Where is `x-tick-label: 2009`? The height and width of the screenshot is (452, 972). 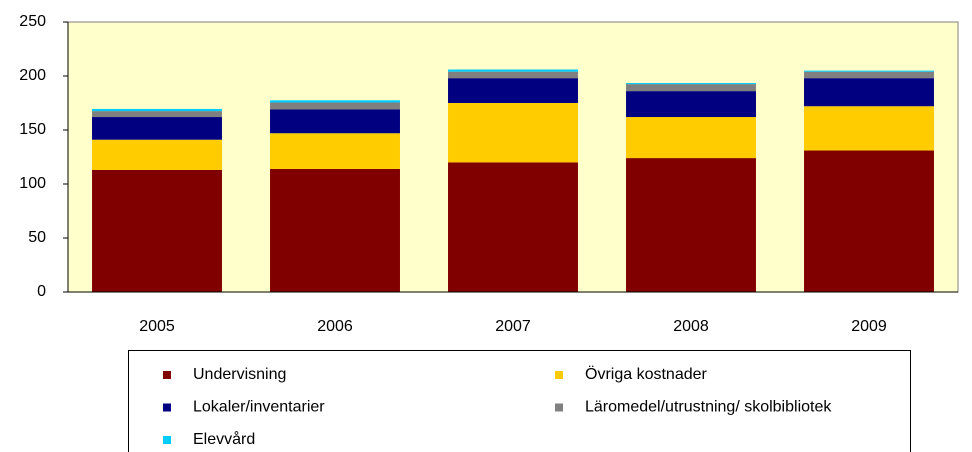
x-tick-label: 2009 is located at coordinates (869, 326).